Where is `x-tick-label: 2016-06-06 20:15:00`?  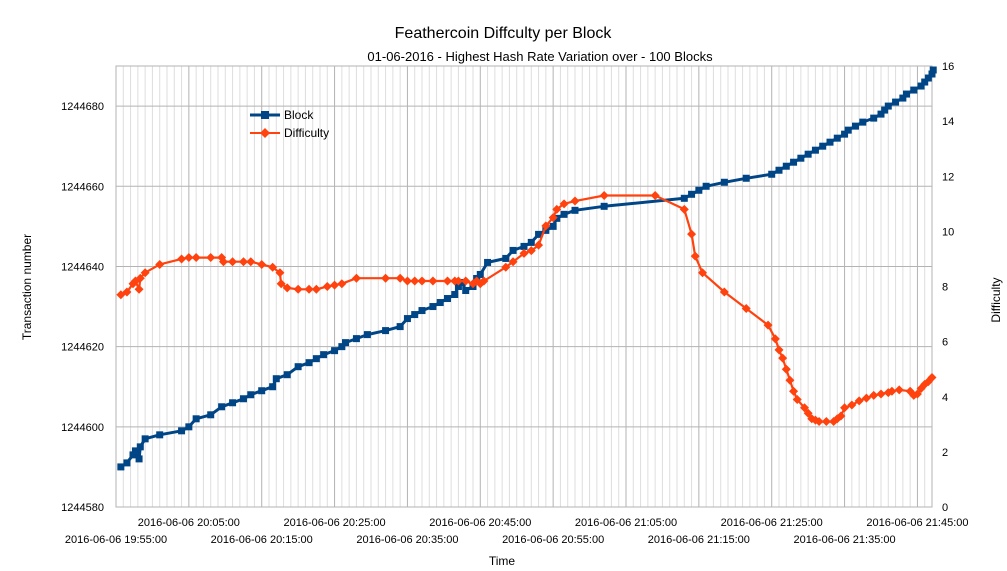
x-tick-label: 2016-06-06 20:15:00 is located at coordinates (262, 540).